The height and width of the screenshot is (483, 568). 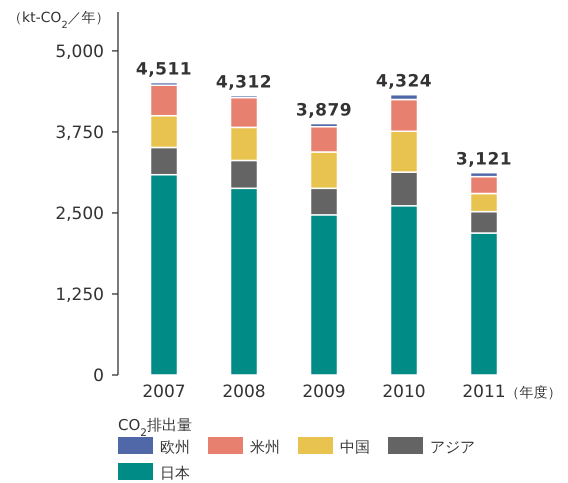 What do you see at coordinates (244, 392) in the screenshot?
I see `x-tick-label: 2008` at bounding box center [244, 392].